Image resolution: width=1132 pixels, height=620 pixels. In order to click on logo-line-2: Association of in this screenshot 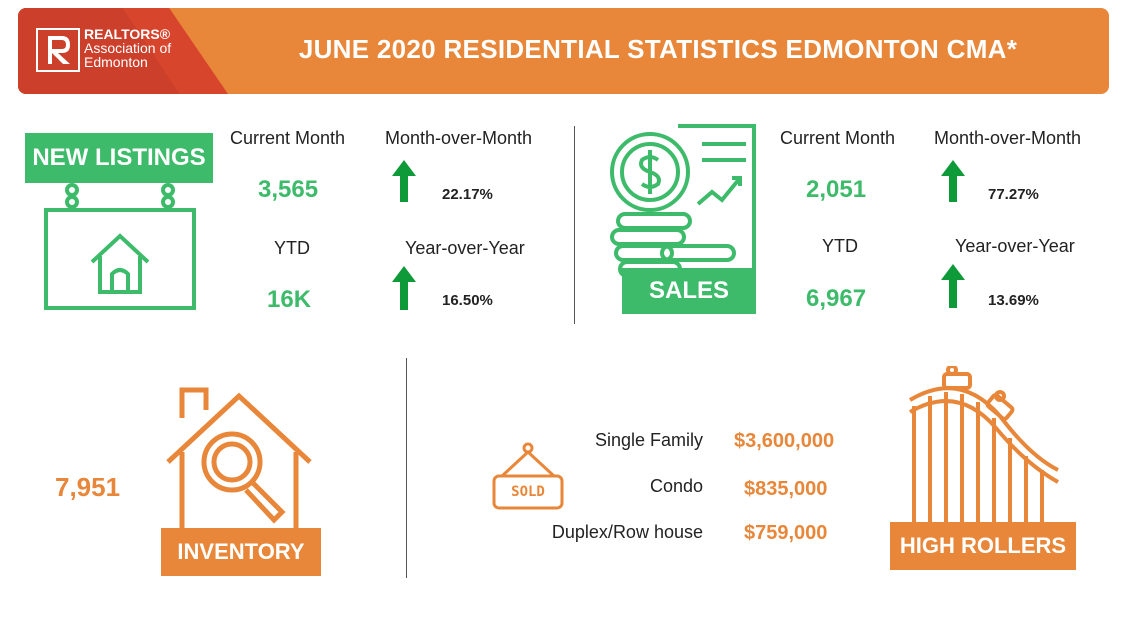, I will do `click(128, 48)`.